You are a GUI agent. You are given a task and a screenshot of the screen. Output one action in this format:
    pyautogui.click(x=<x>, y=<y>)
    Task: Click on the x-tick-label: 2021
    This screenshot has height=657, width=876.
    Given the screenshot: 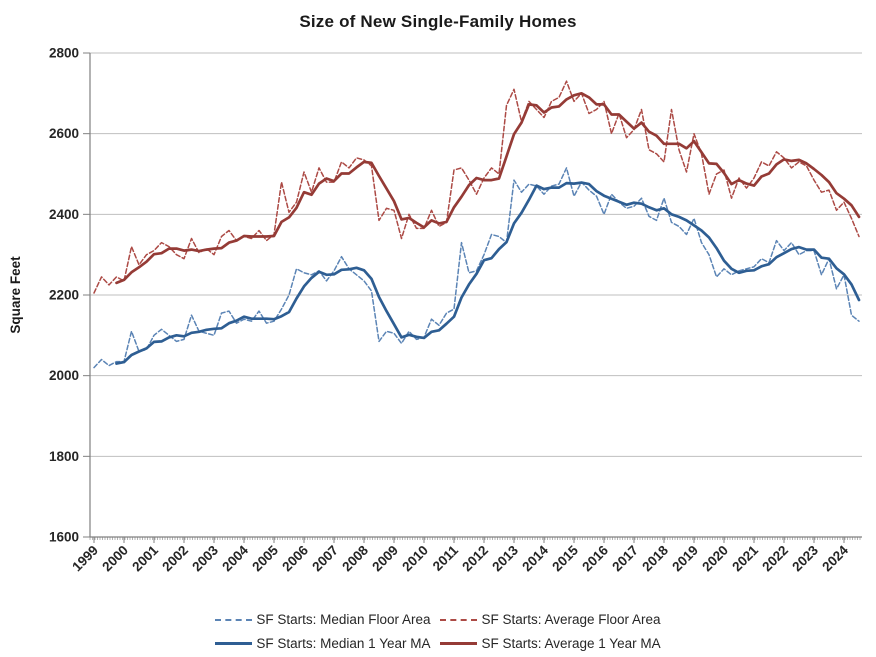 What is the action you would take?
    pyautogui.click(x=745, y=558)
    